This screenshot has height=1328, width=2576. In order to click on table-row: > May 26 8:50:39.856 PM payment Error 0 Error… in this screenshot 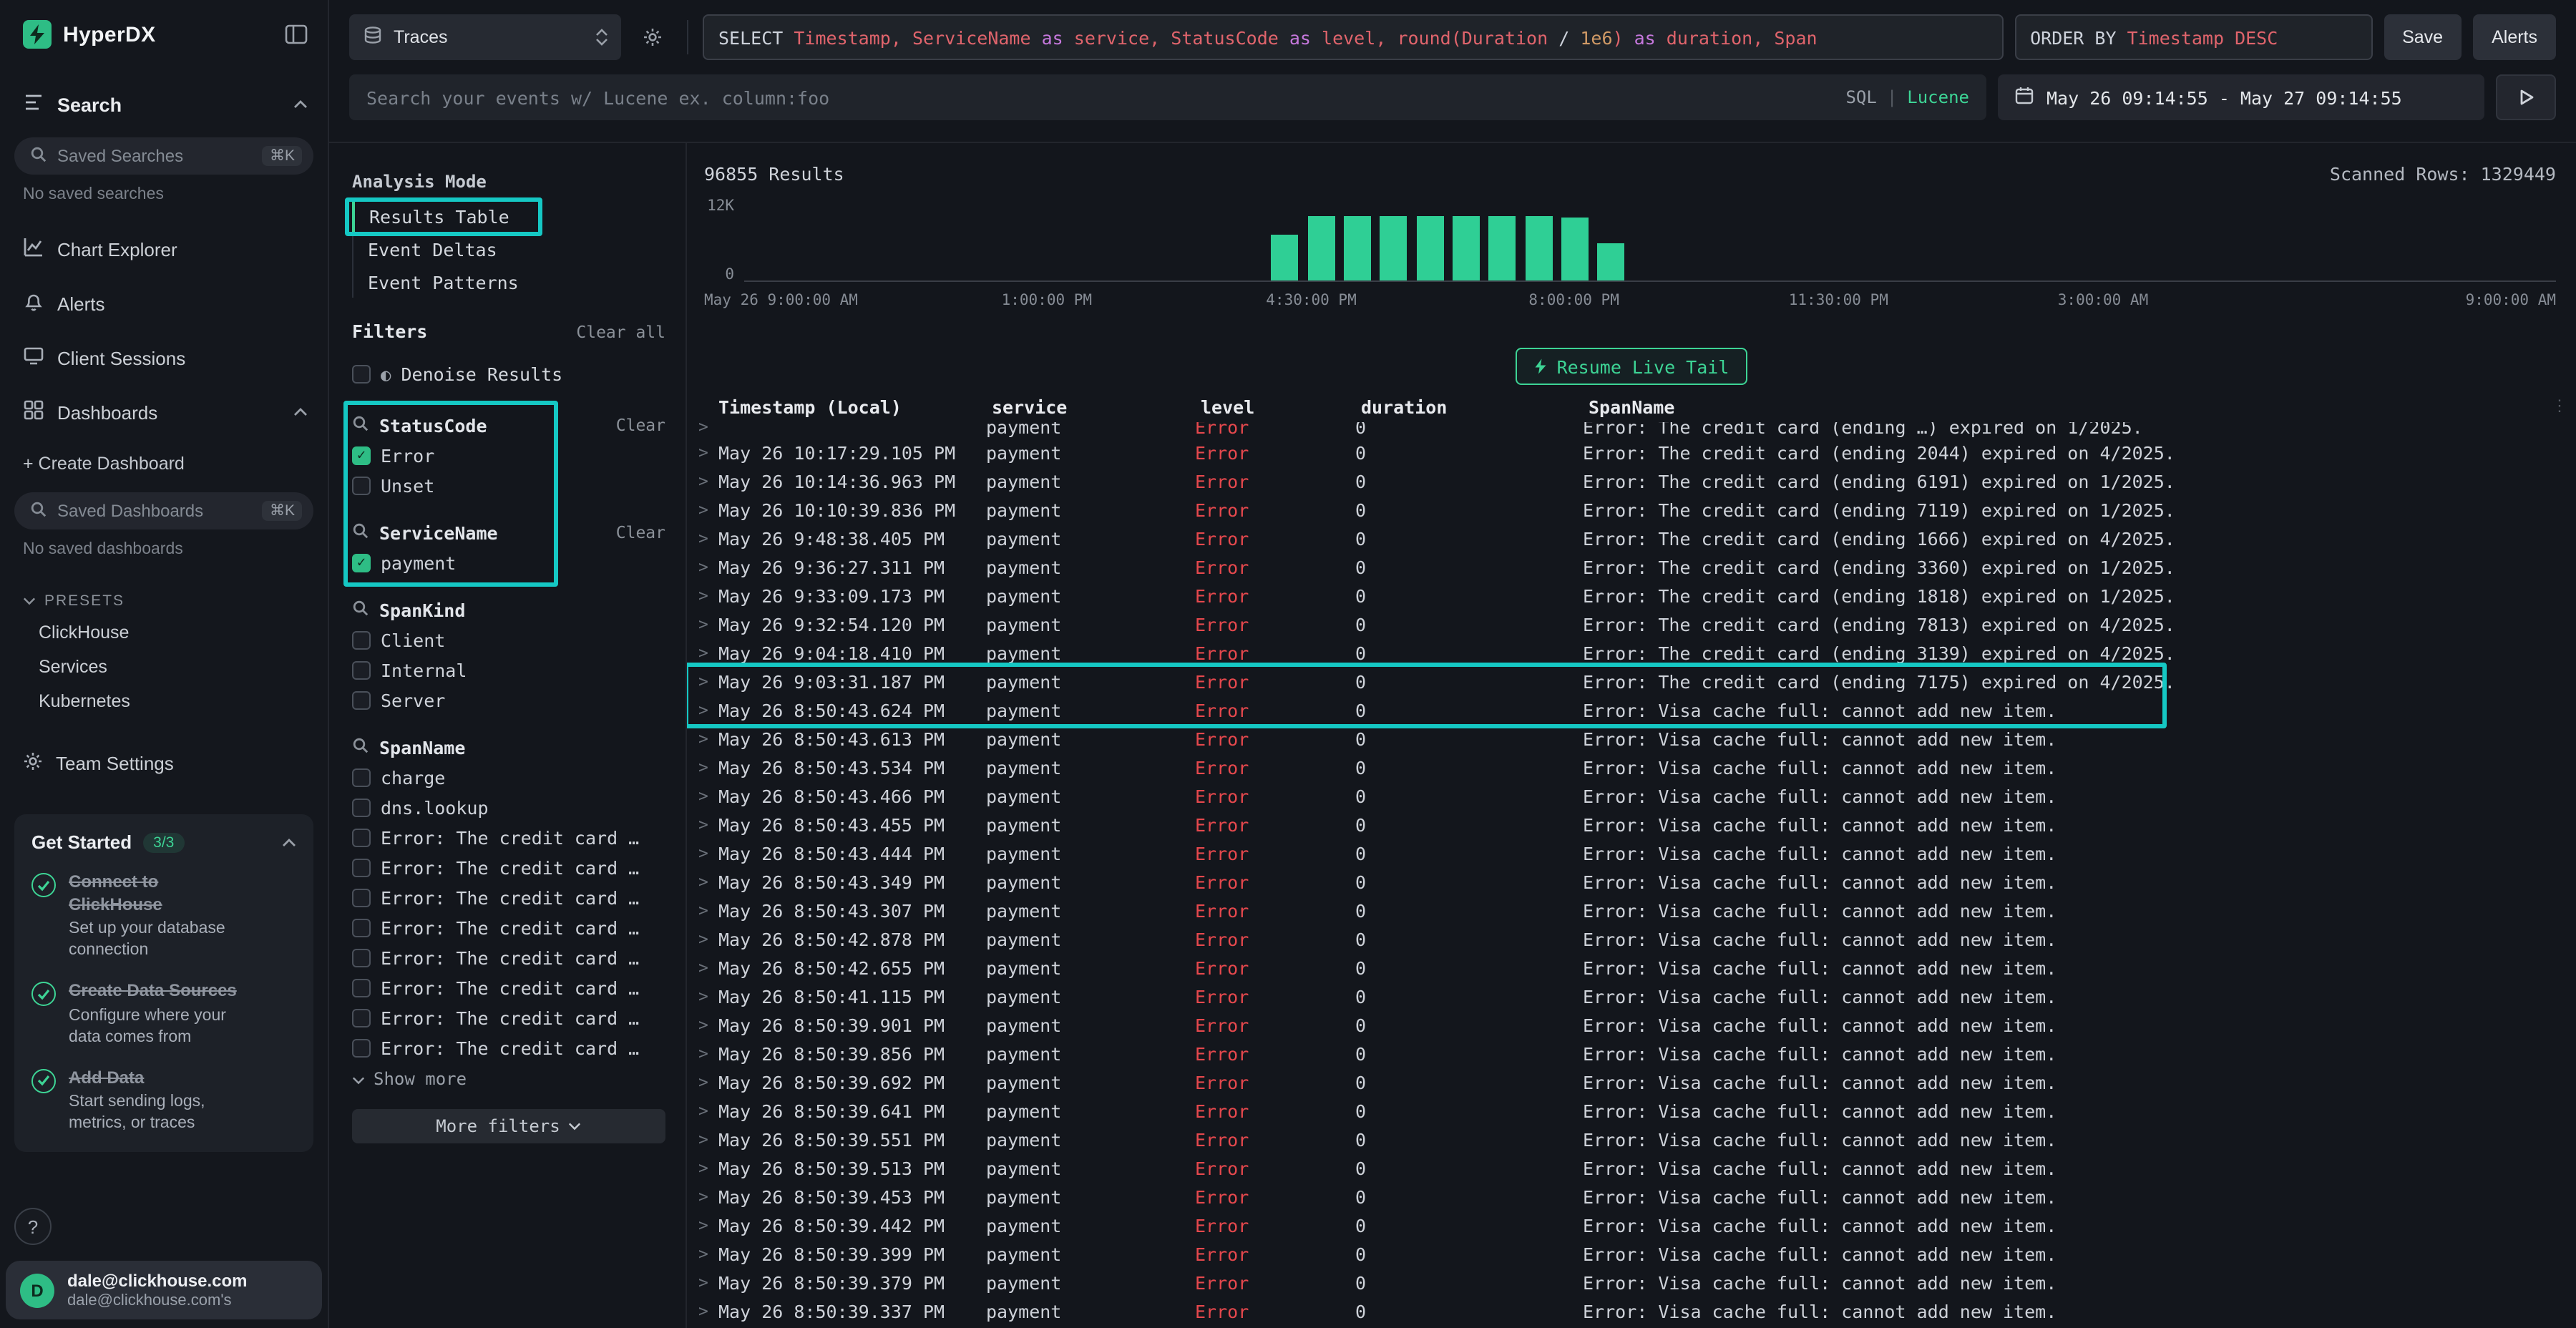, I will do `click(1631, 1054)`.